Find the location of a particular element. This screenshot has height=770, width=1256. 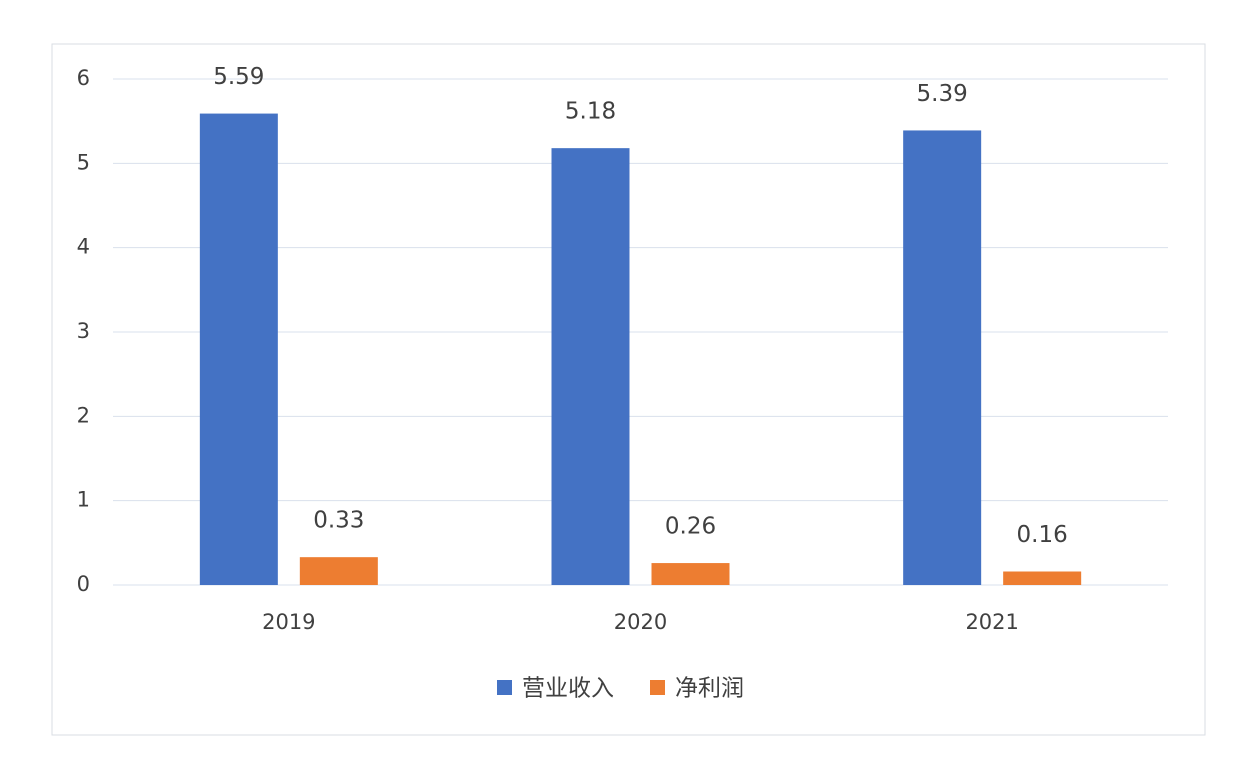

data-label: 5.39 is located at coordinates (942, 94).